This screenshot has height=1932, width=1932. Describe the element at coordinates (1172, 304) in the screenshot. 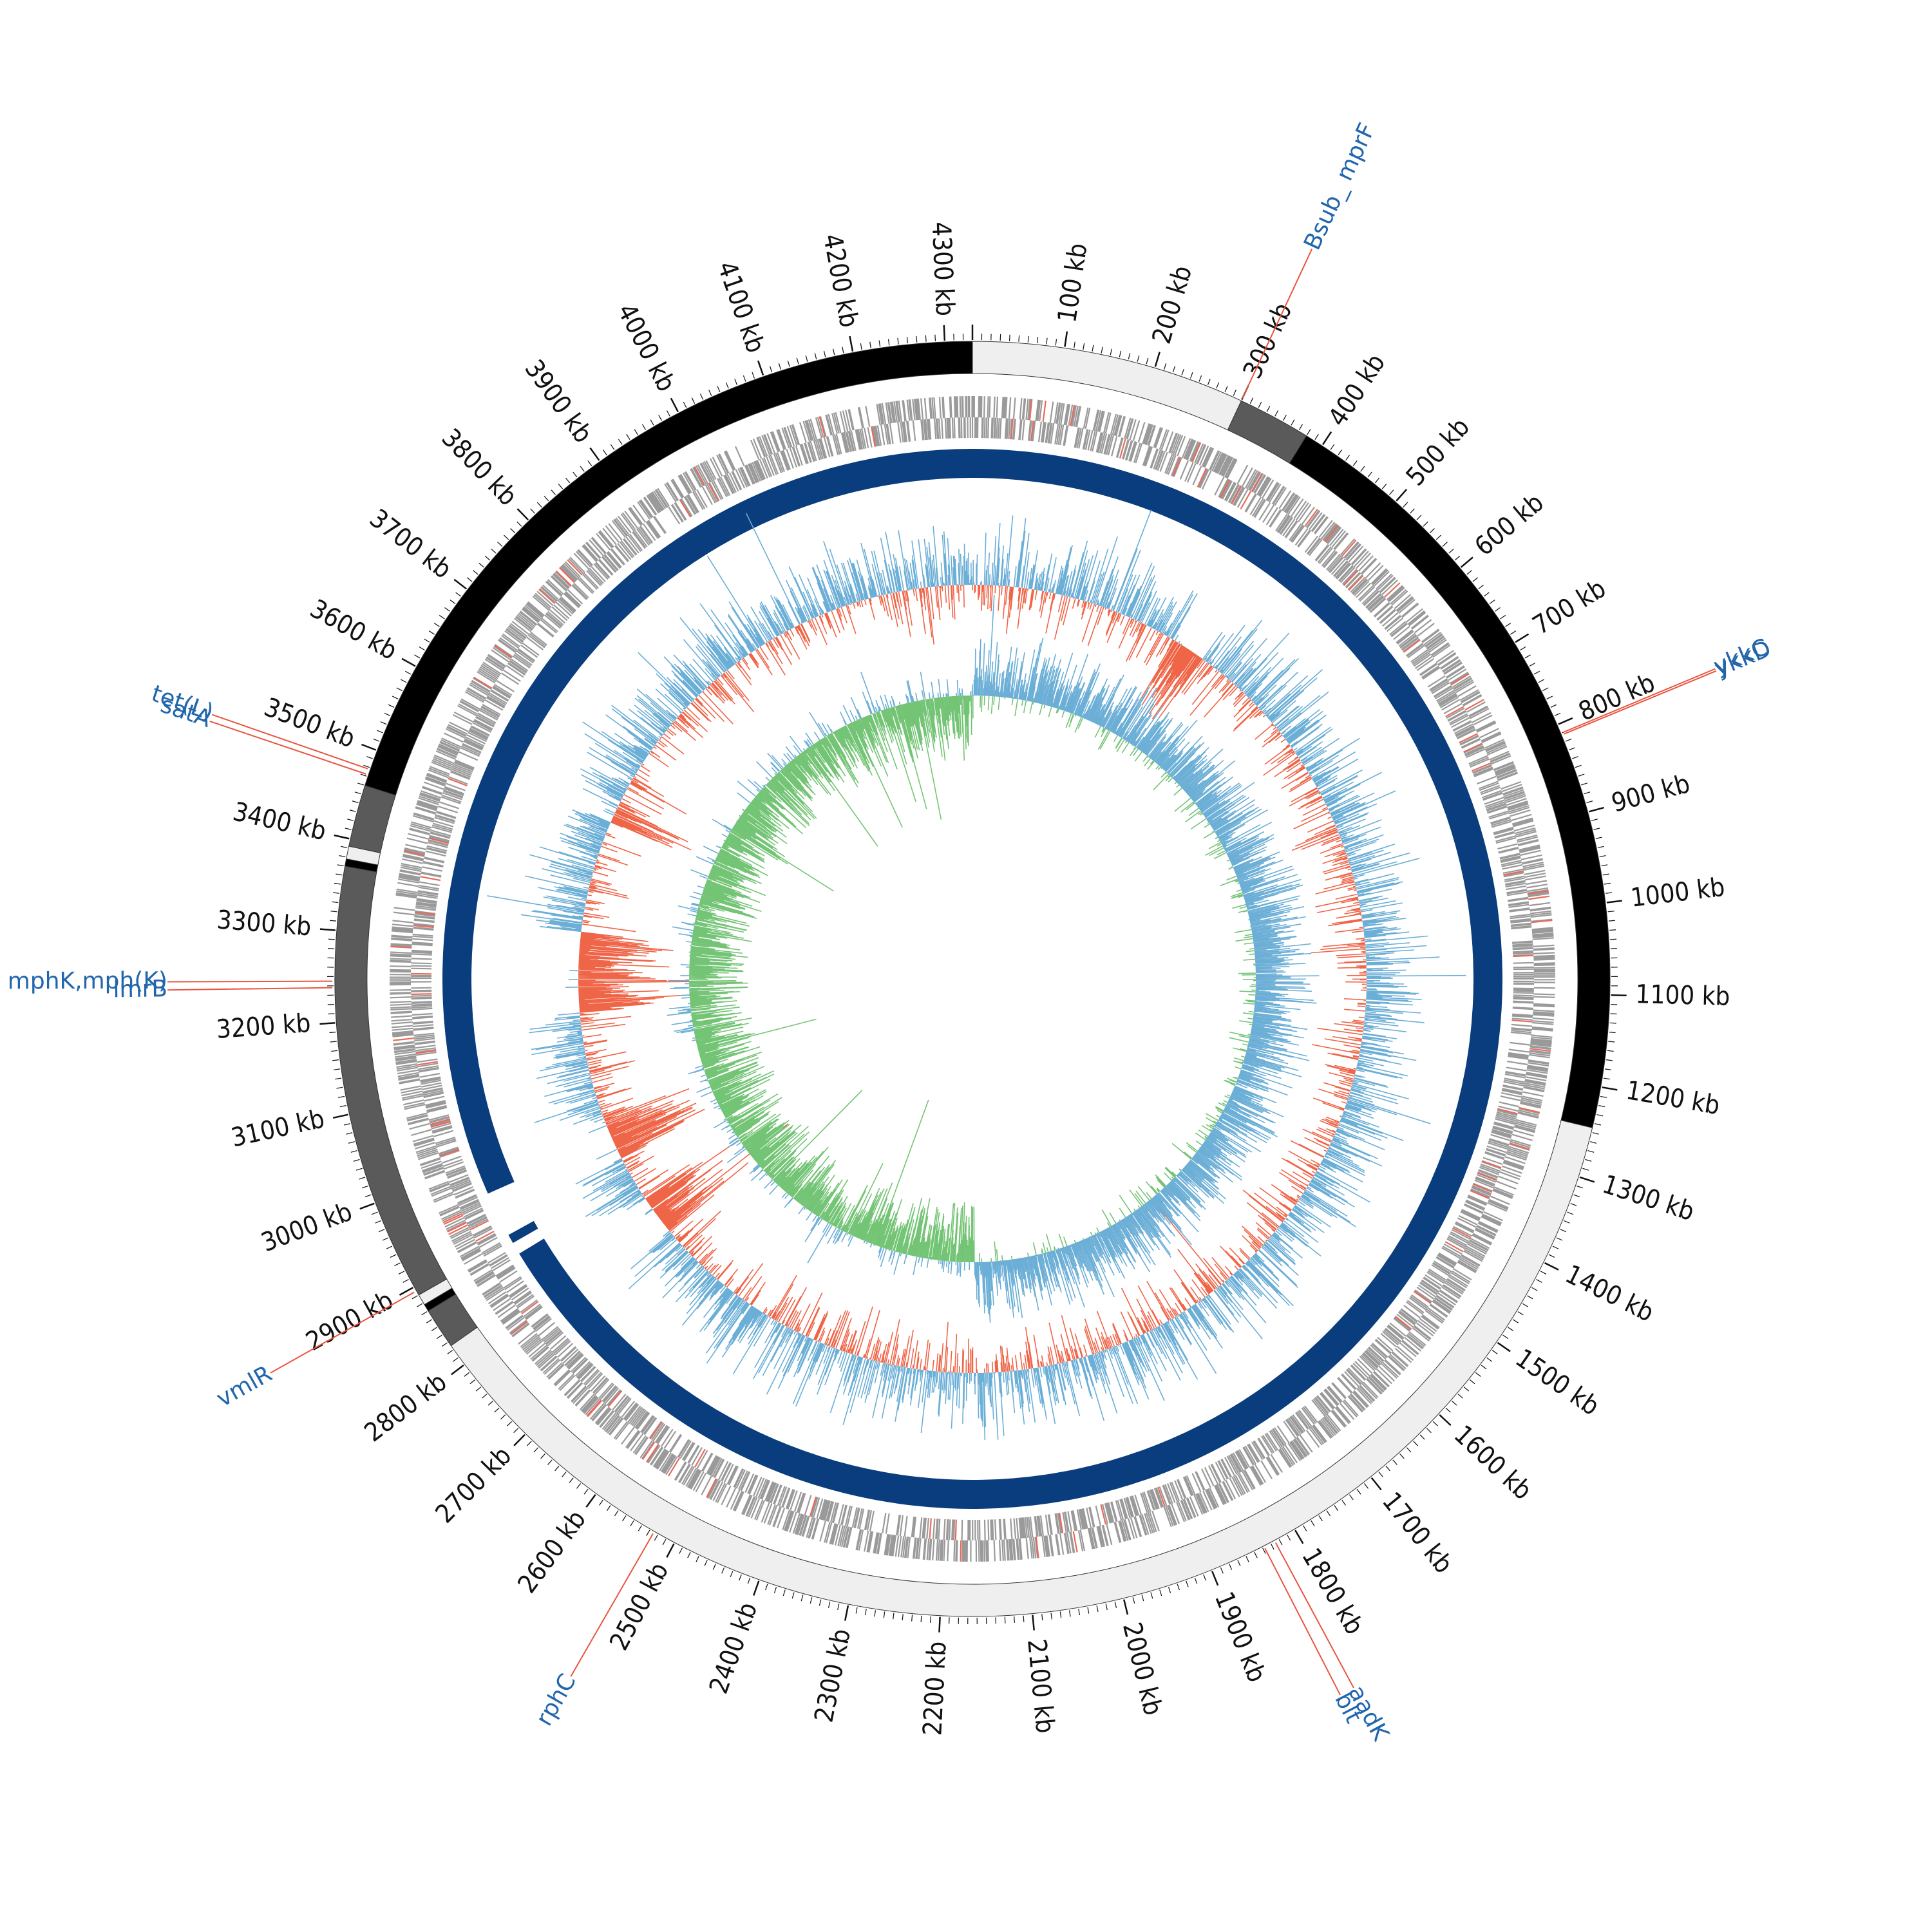

I see `scale-tick-label: 200 kb` at that location.